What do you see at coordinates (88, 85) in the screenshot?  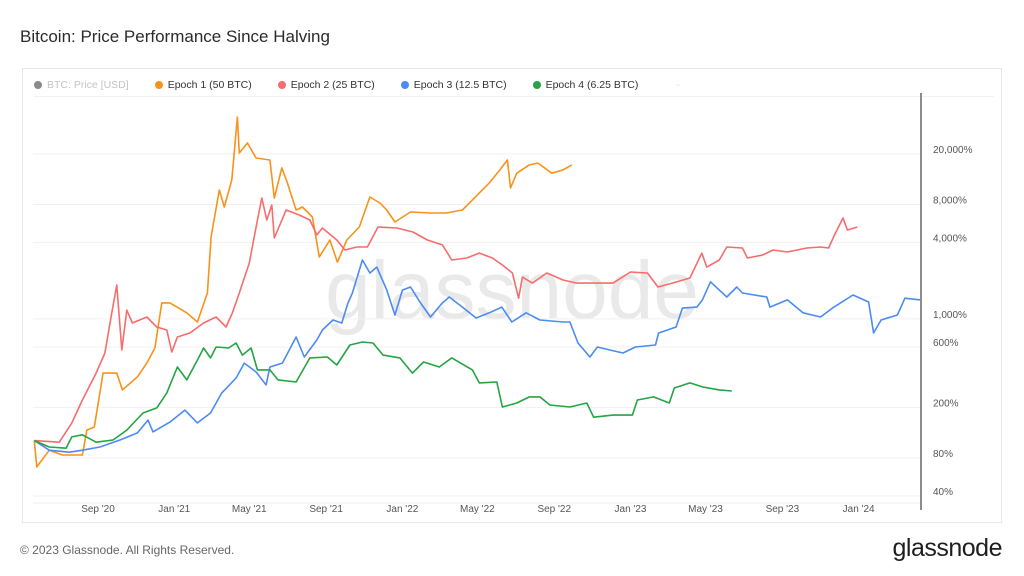 I see `legend-label: BTC: Price [USD]` at bounding box center [88, 85].